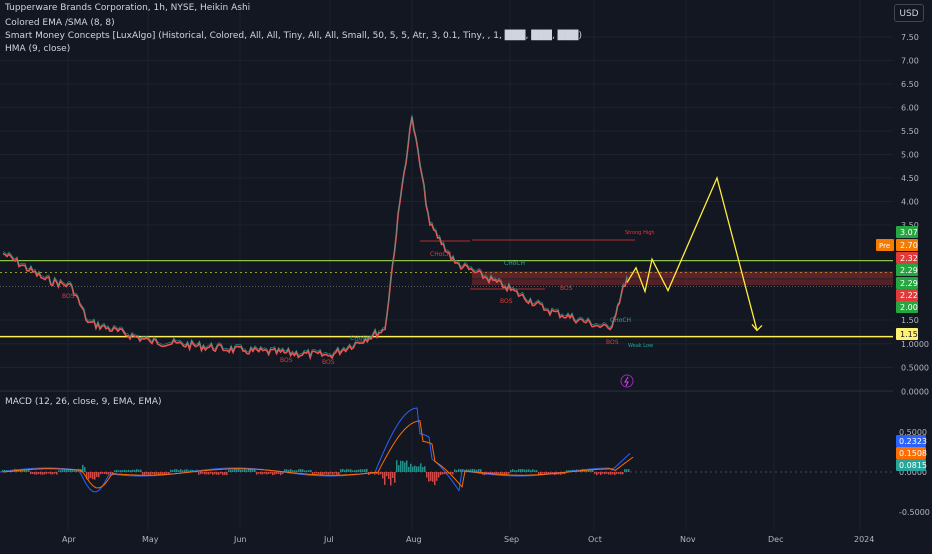  I want to click on macd-indicator-legend: MACD (12, 26, close, 9, EMA, EMA), so click(83, 402).